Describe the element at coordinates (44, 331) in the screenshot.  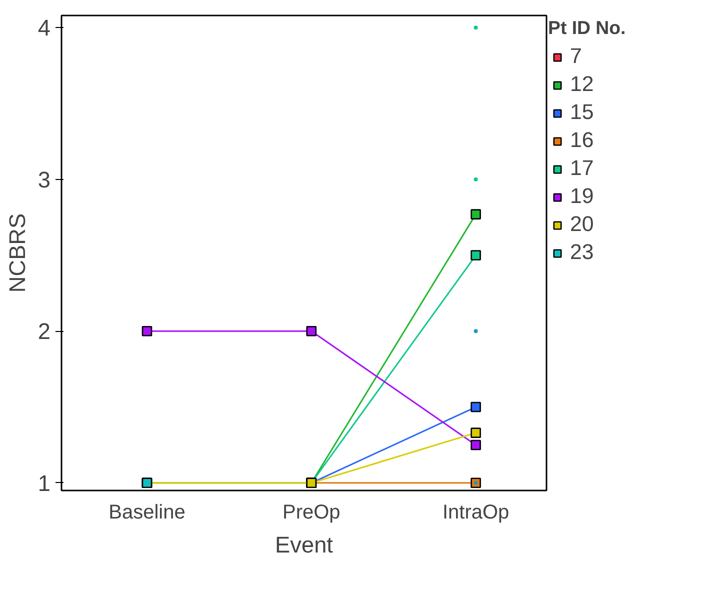
I see `y-tick-label: 2` at that location.